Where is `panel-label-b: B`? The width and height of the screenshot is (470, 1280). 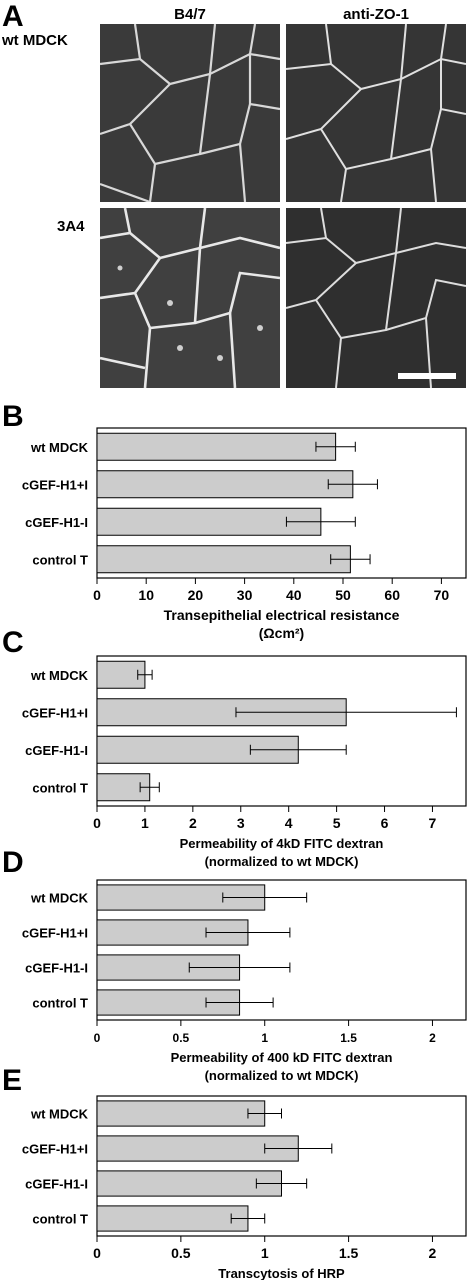
panel-label-b: B is located at coordinates (13, 416).